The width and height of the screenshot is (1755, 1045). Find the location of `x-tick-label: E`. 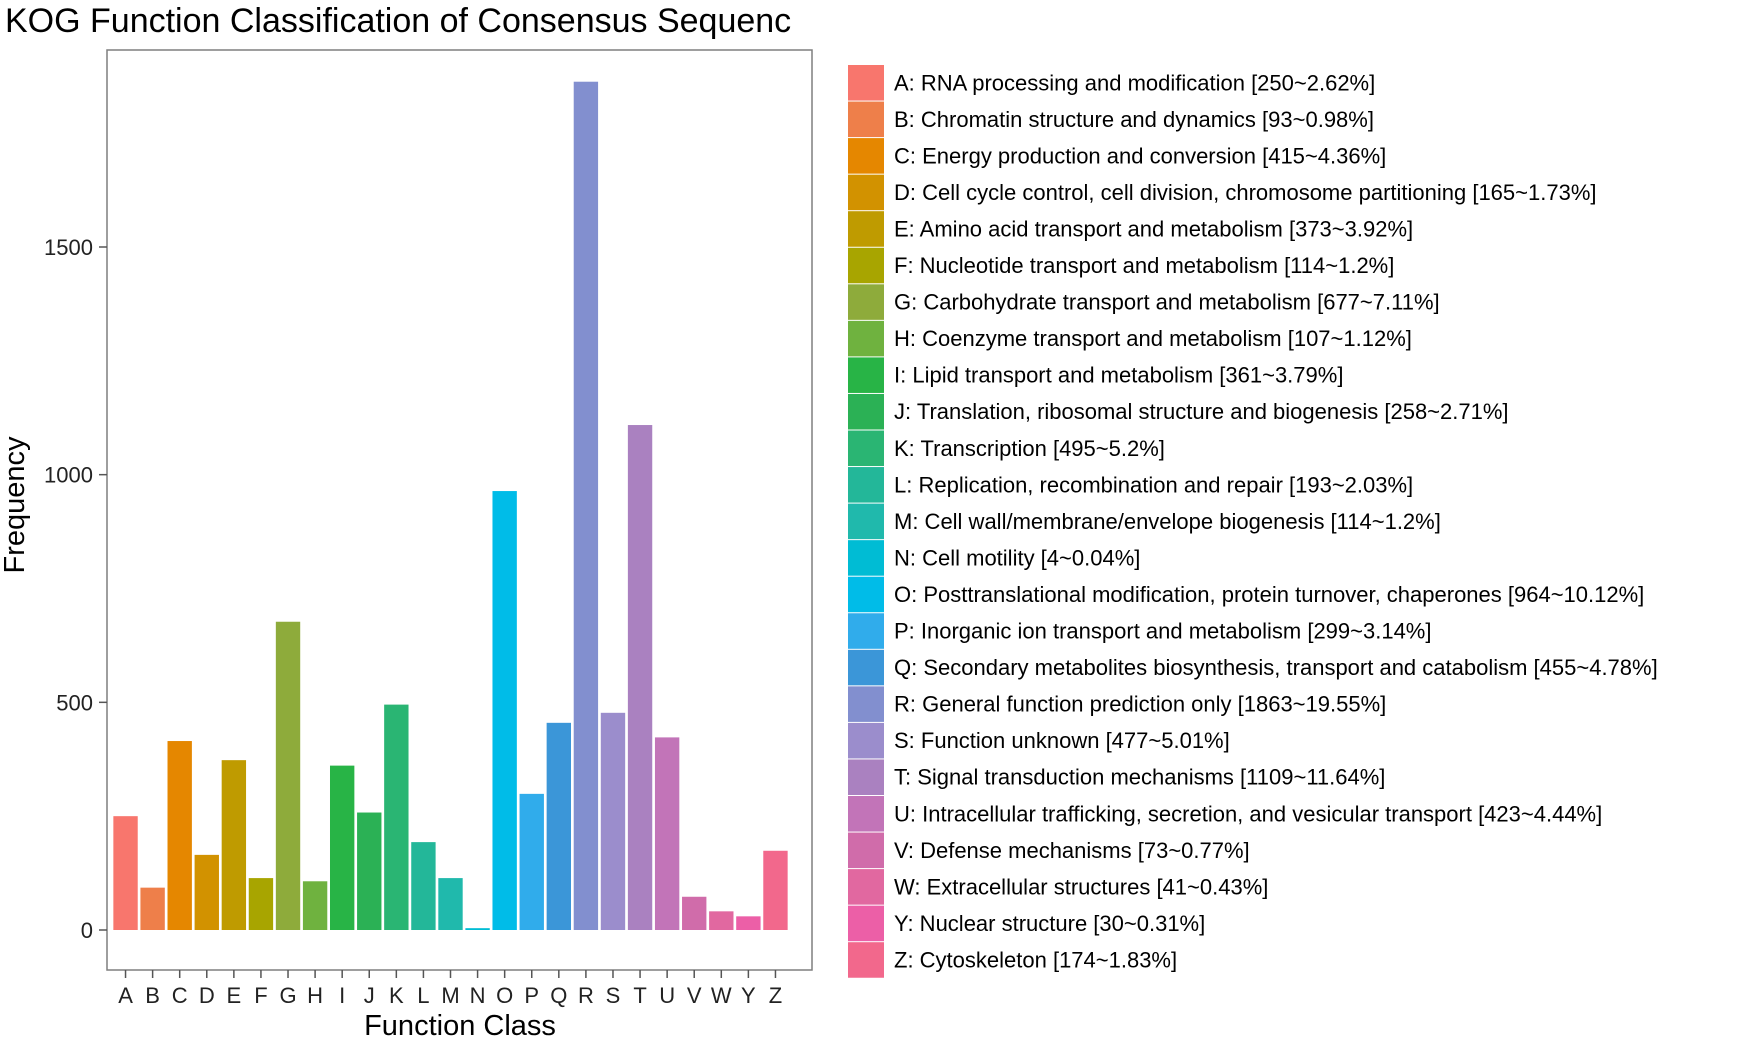

x-tick-label: E is located at coordinates (234, 995).